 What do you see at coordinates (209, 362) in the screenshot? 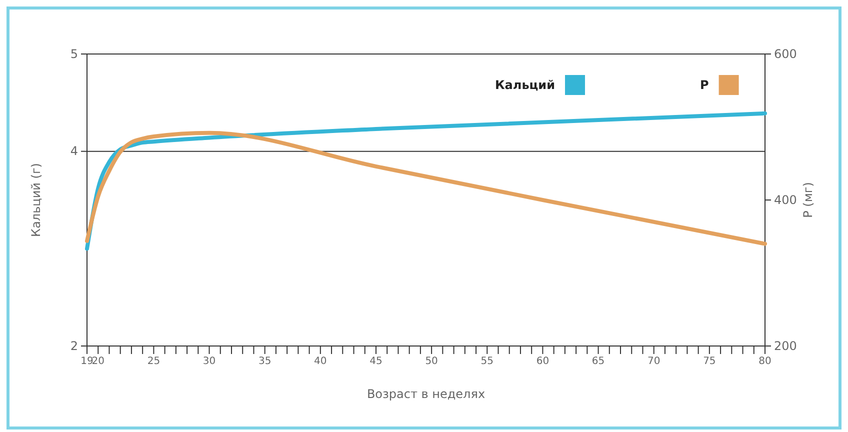
I see `x-tick-label: 30` at bounding box center [209, 362].